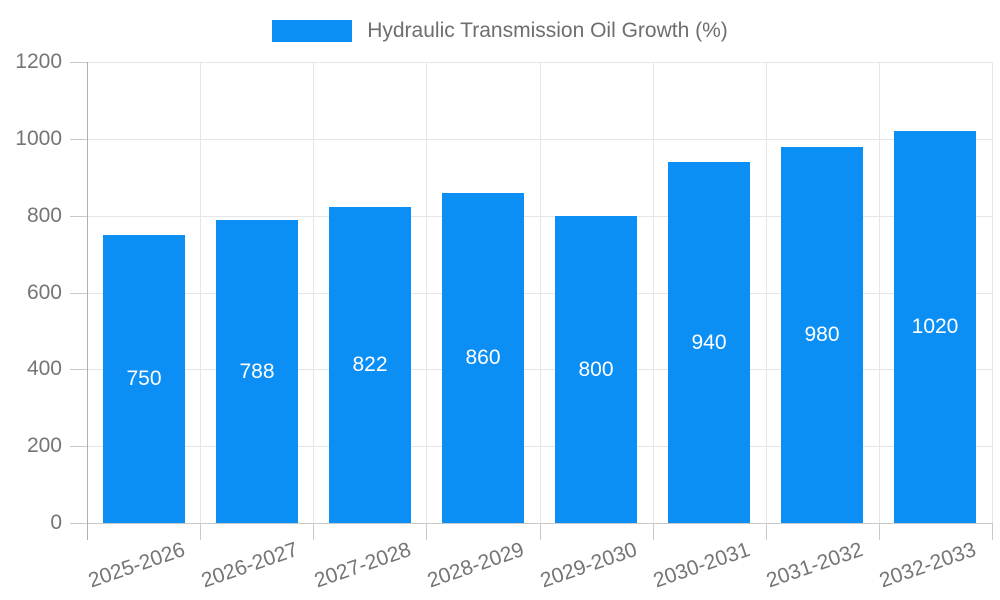 The image size is (1000, 600). Describe the element at coordinates (44, 215) in the screenshot. I see `y-axis-label: 800` at that location.